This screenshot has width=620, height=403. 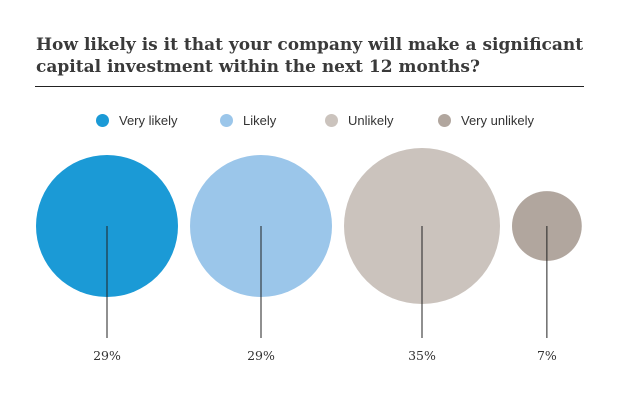 What do you see at coordinates (107, 355) in the screenshot?
I see `value-label-very-likely: 29%` at bounding box center [107, 355].